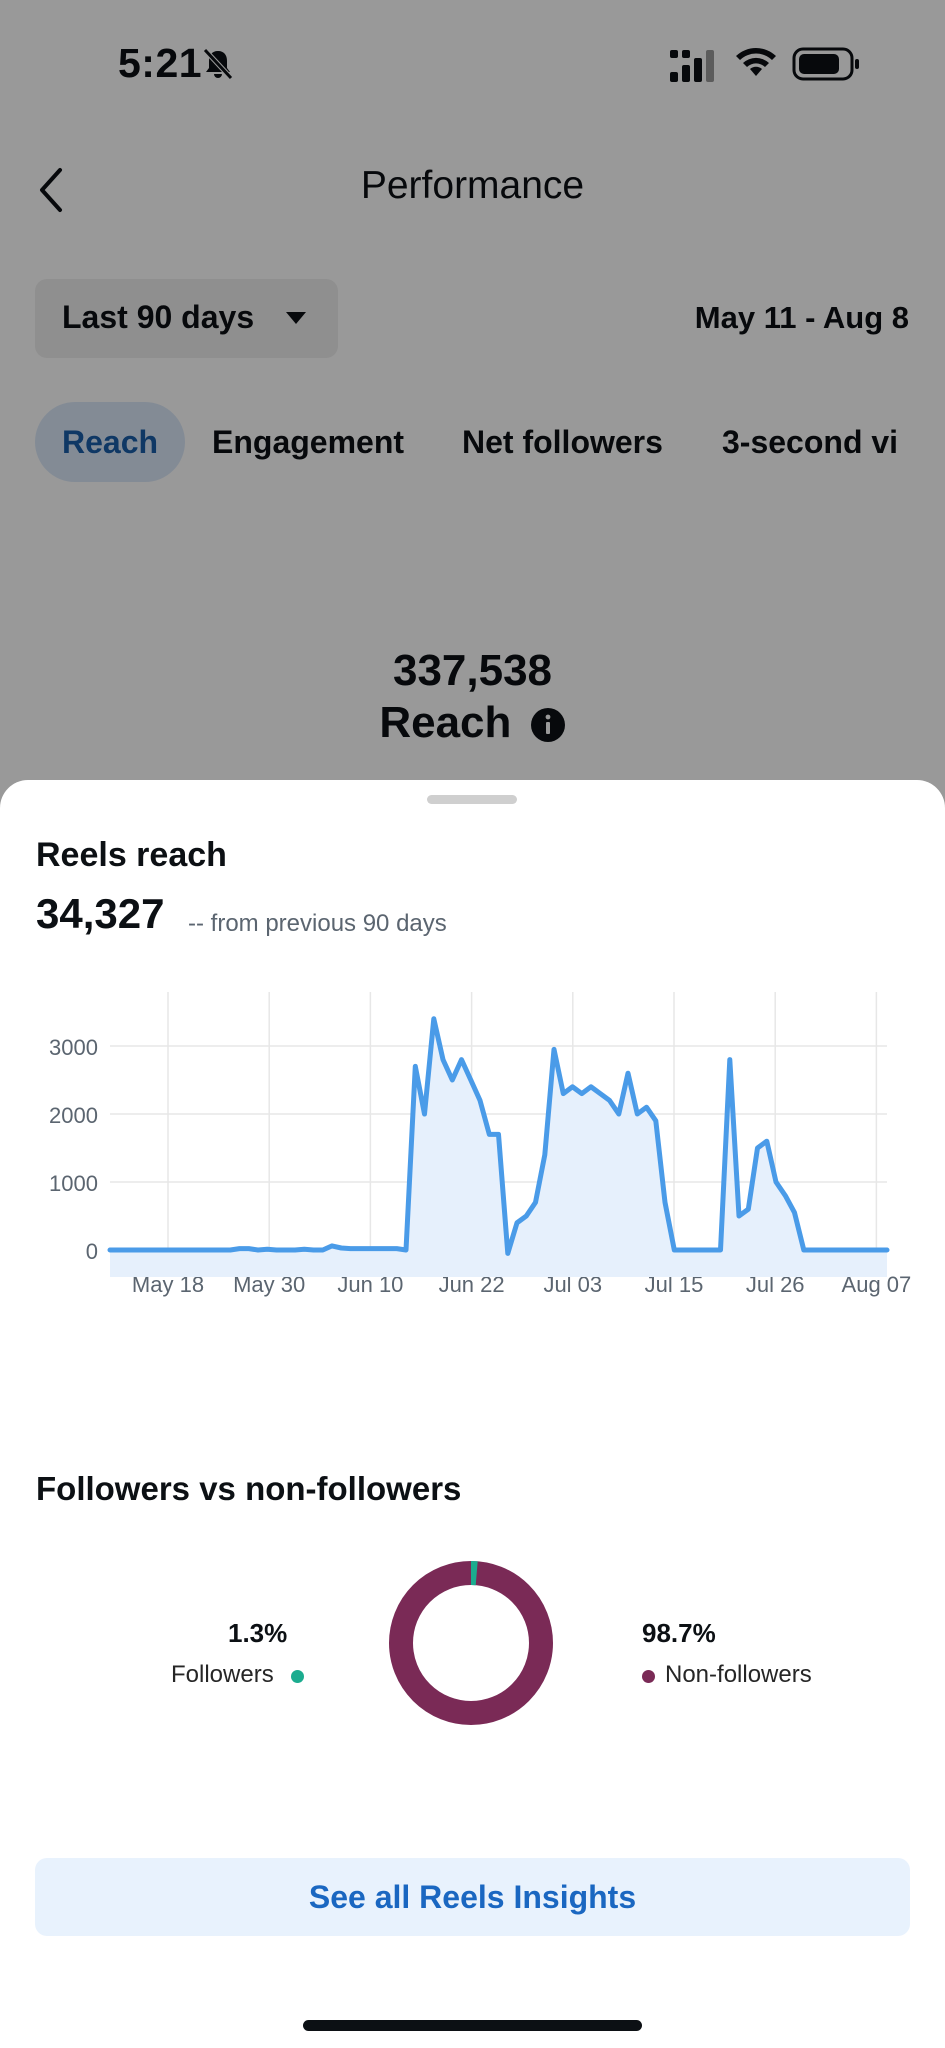 This screenshot has width=945, height=2048. Describe the element at coordinates (308, 442) in the screenshot. I see `tab-engagement: Engagement` at that location.